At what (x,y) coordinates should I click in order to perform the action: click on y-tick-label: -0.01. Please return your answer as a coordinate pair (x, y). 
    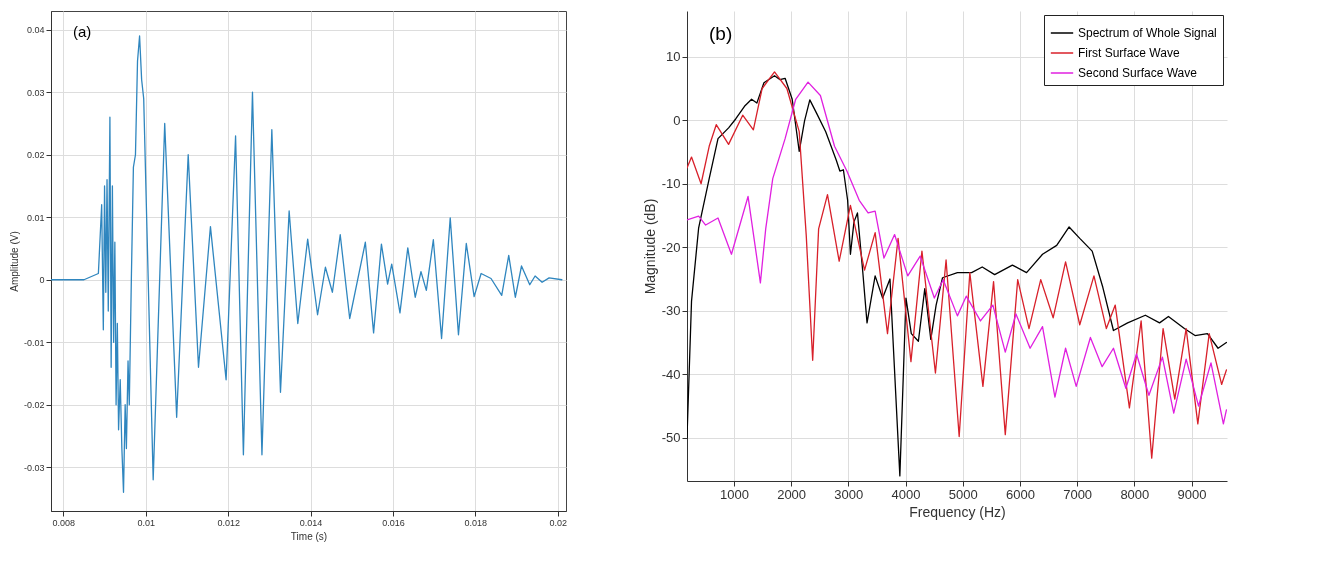
    Looking at the image, I should click on (34, 342).